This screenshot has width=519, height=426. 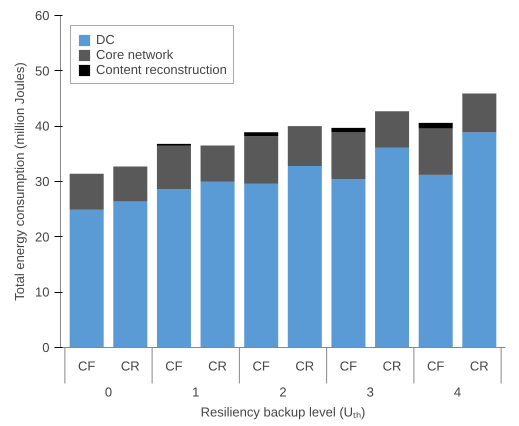 What do you see at coordinates (161, 69) in the screenshot?
I see `legend-label: Content reconstruction` at bounding box center [161, 69].